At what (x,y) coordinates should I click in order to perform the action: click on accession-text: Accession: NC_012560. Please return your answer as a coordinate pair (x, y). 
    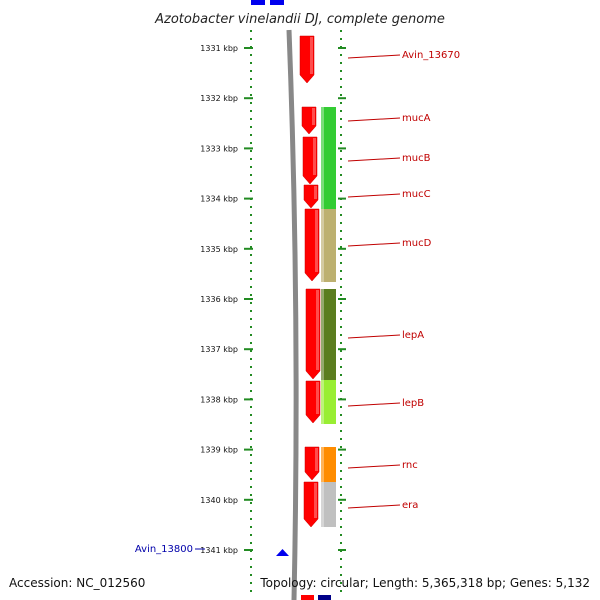
    Looking at the image, I should click on (77, 583).